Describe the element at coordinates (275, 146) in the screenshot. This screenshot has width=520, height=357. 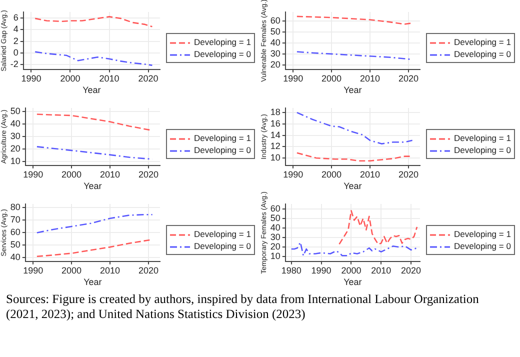
I see `y-tick-label: 12` at that location.